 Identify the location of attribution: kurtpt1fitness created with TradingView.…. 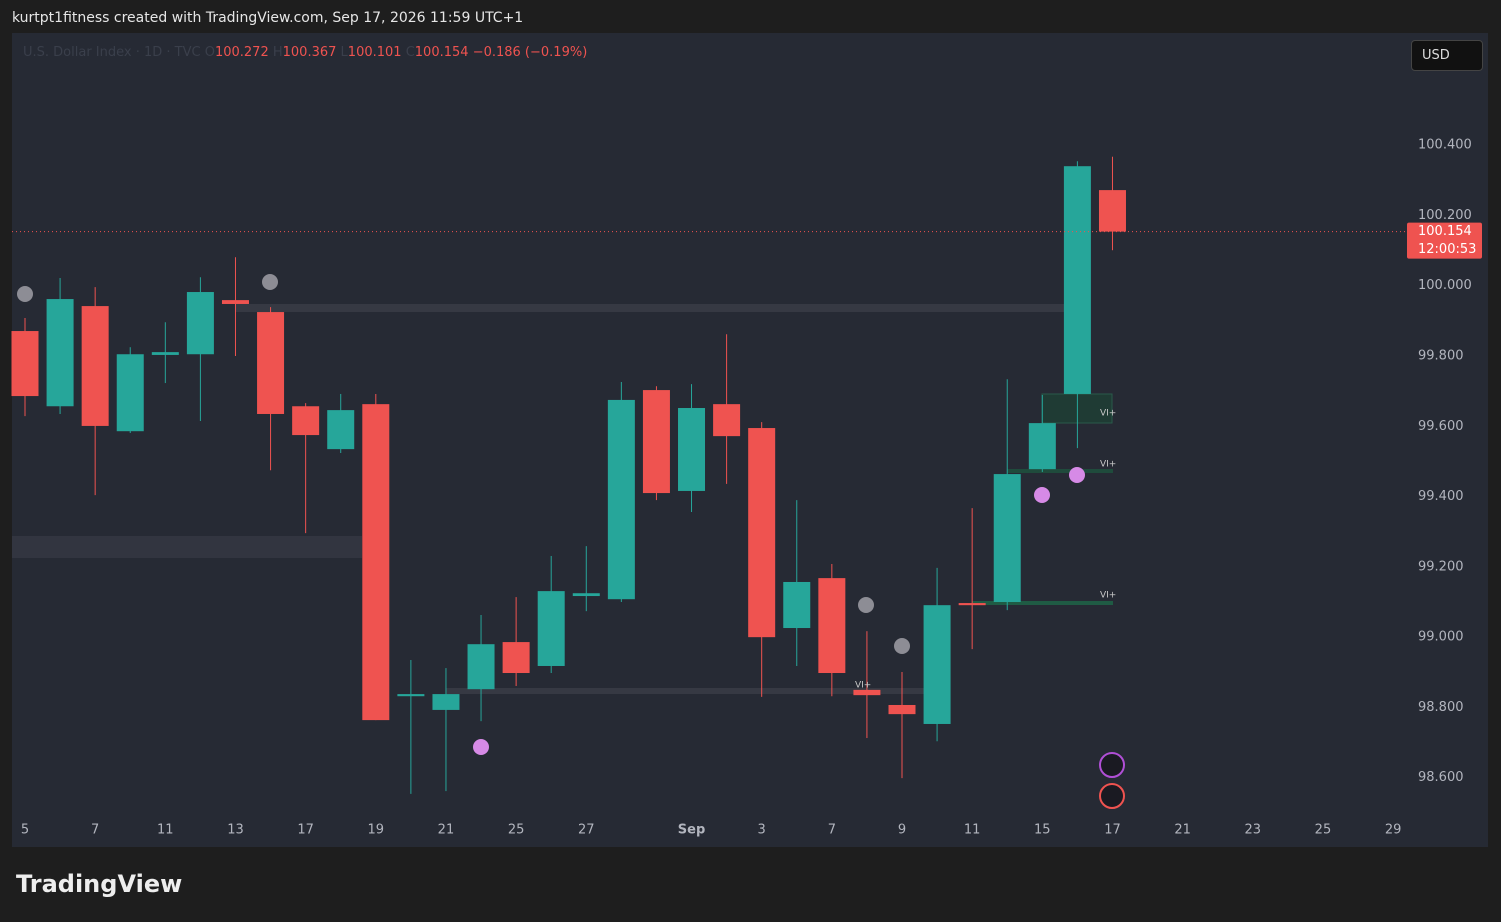
(268, 18).